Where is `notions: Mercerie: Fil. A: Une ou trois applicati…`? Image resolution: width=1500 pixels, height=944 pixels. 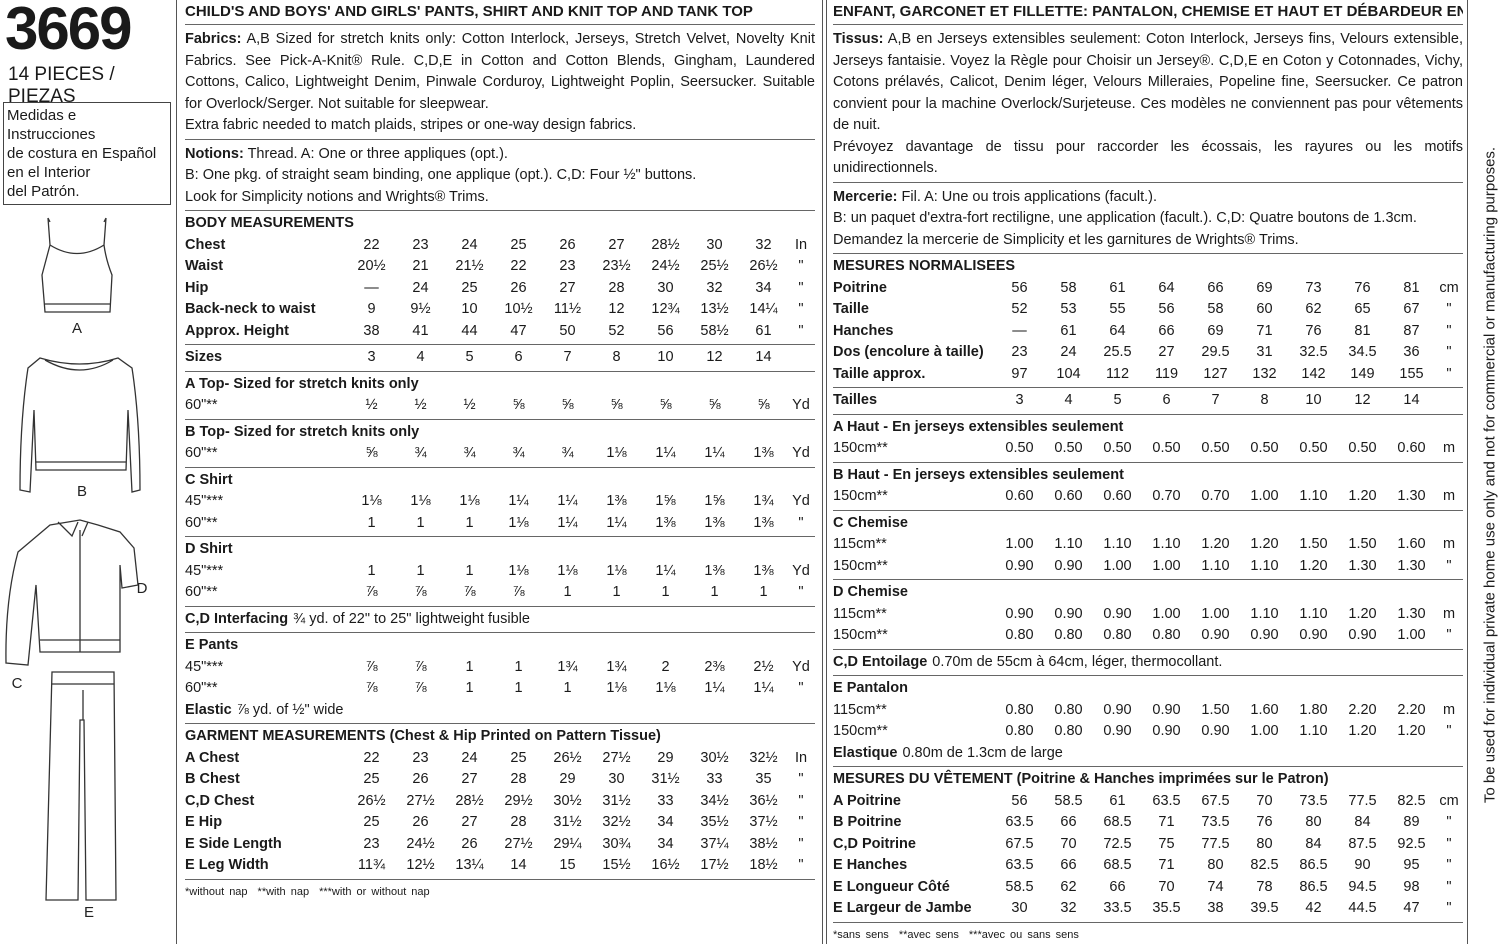 notions: Mercerie: Fil. A: Une ou trois applicati… is located at coordinates (1148, 218).